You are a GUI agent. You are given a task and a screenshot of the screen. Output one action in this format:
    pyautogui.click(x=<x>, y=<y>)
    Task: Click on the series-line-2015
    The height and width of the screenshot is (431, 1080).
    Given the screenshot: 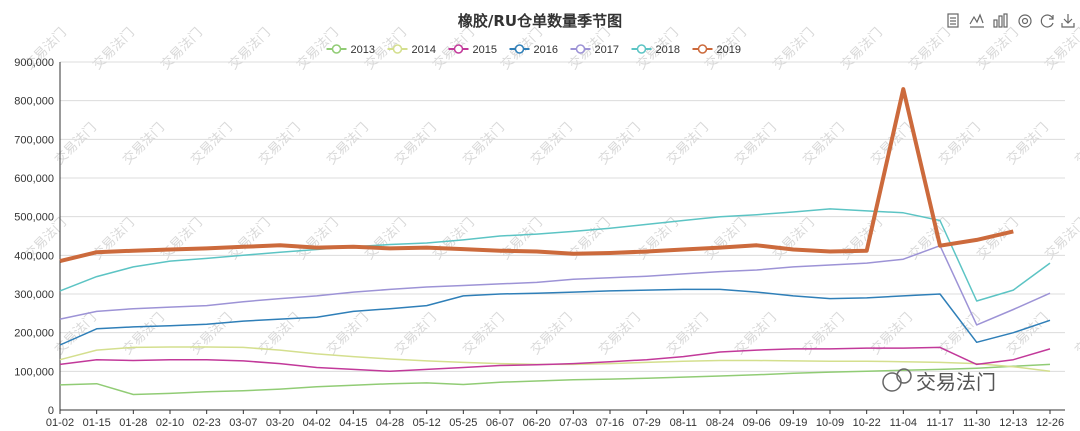 What is the action you would take?
    pyautogui.click(x=555, y=359)
    